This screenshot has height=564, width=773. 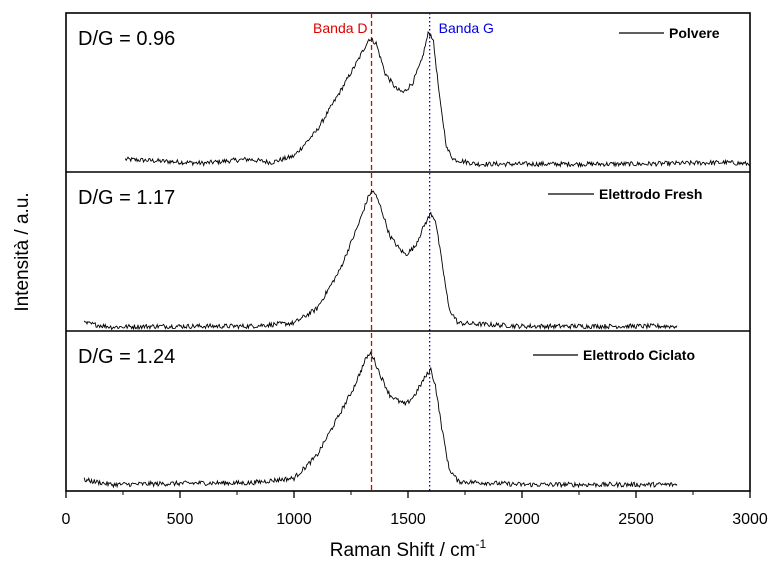 I want to click on legend-label-ciclato: Elettrodo Ciclato, so click(x=639, y=355).